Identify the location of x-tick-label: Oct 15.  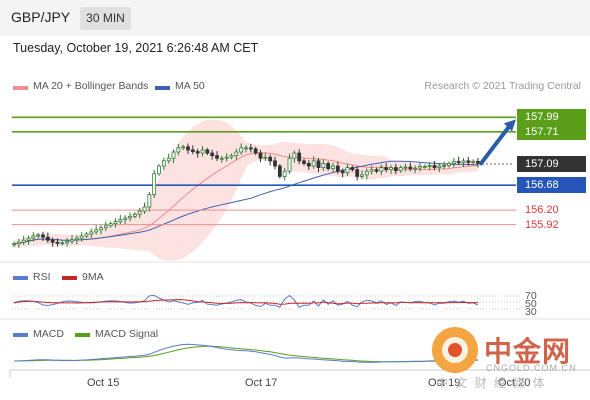
(103, 383).